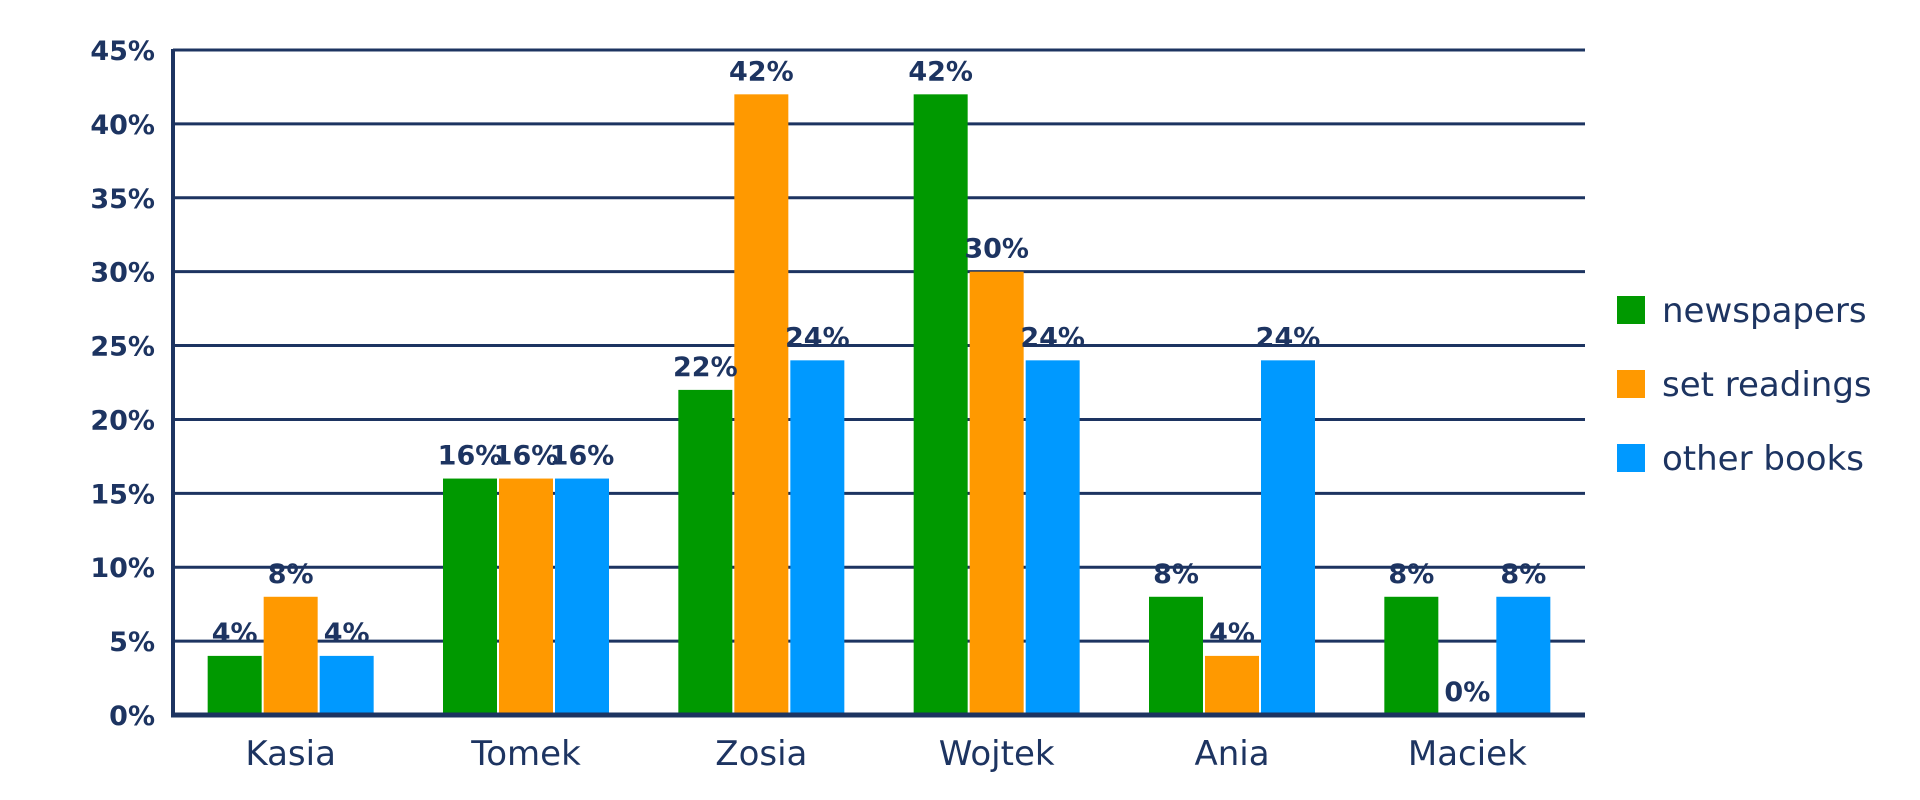  I want to click on y-tick-label: 20%, so click(122, 420).